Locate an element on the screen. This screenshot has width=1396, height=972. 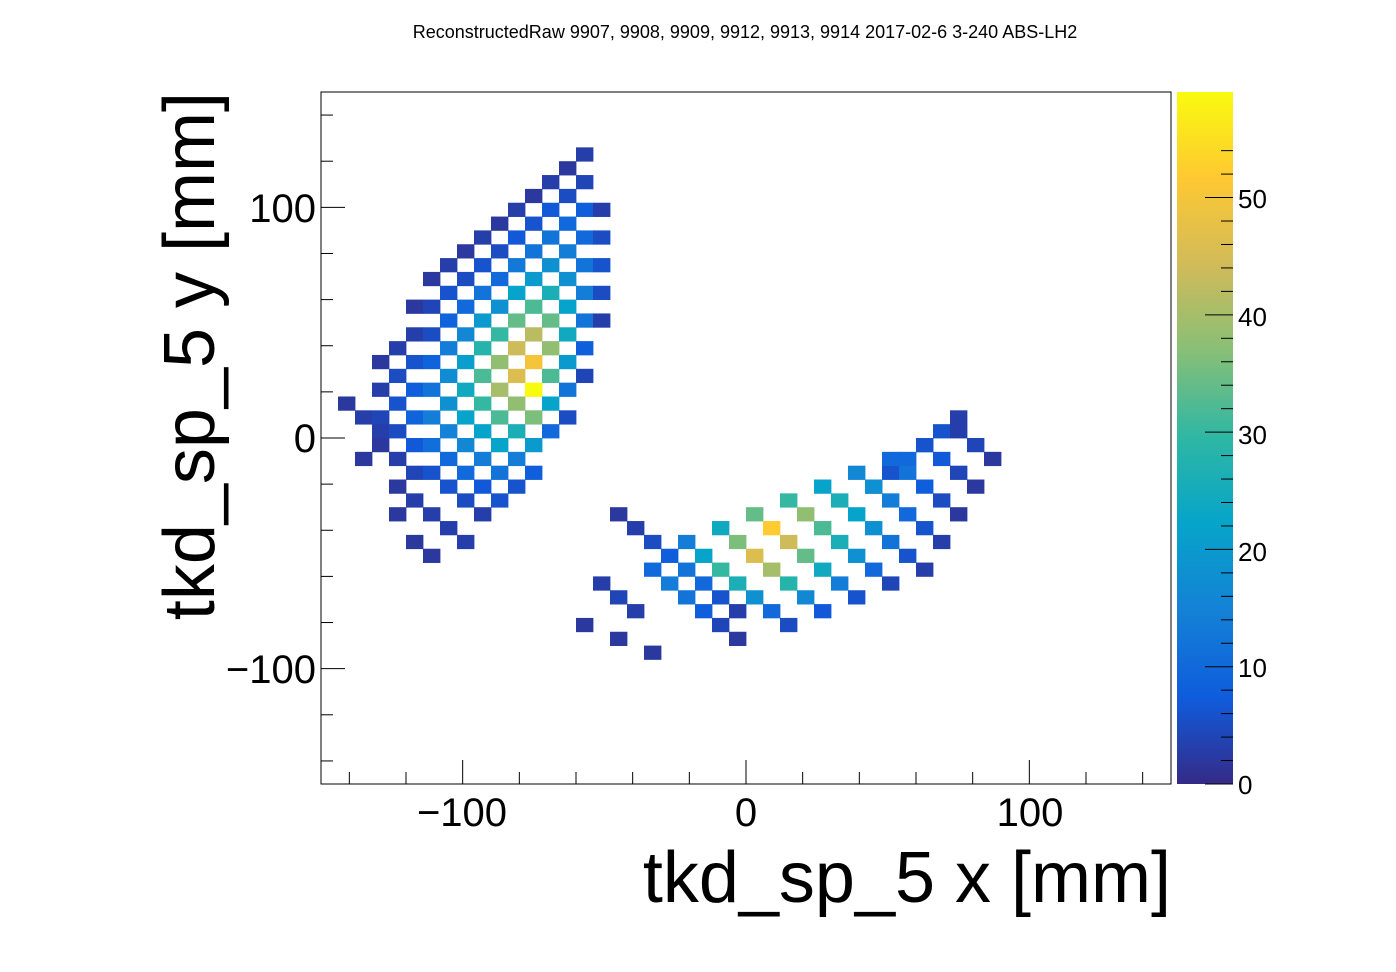
x-tick-label-neg100: −100 is located at coordinates (462, 813).